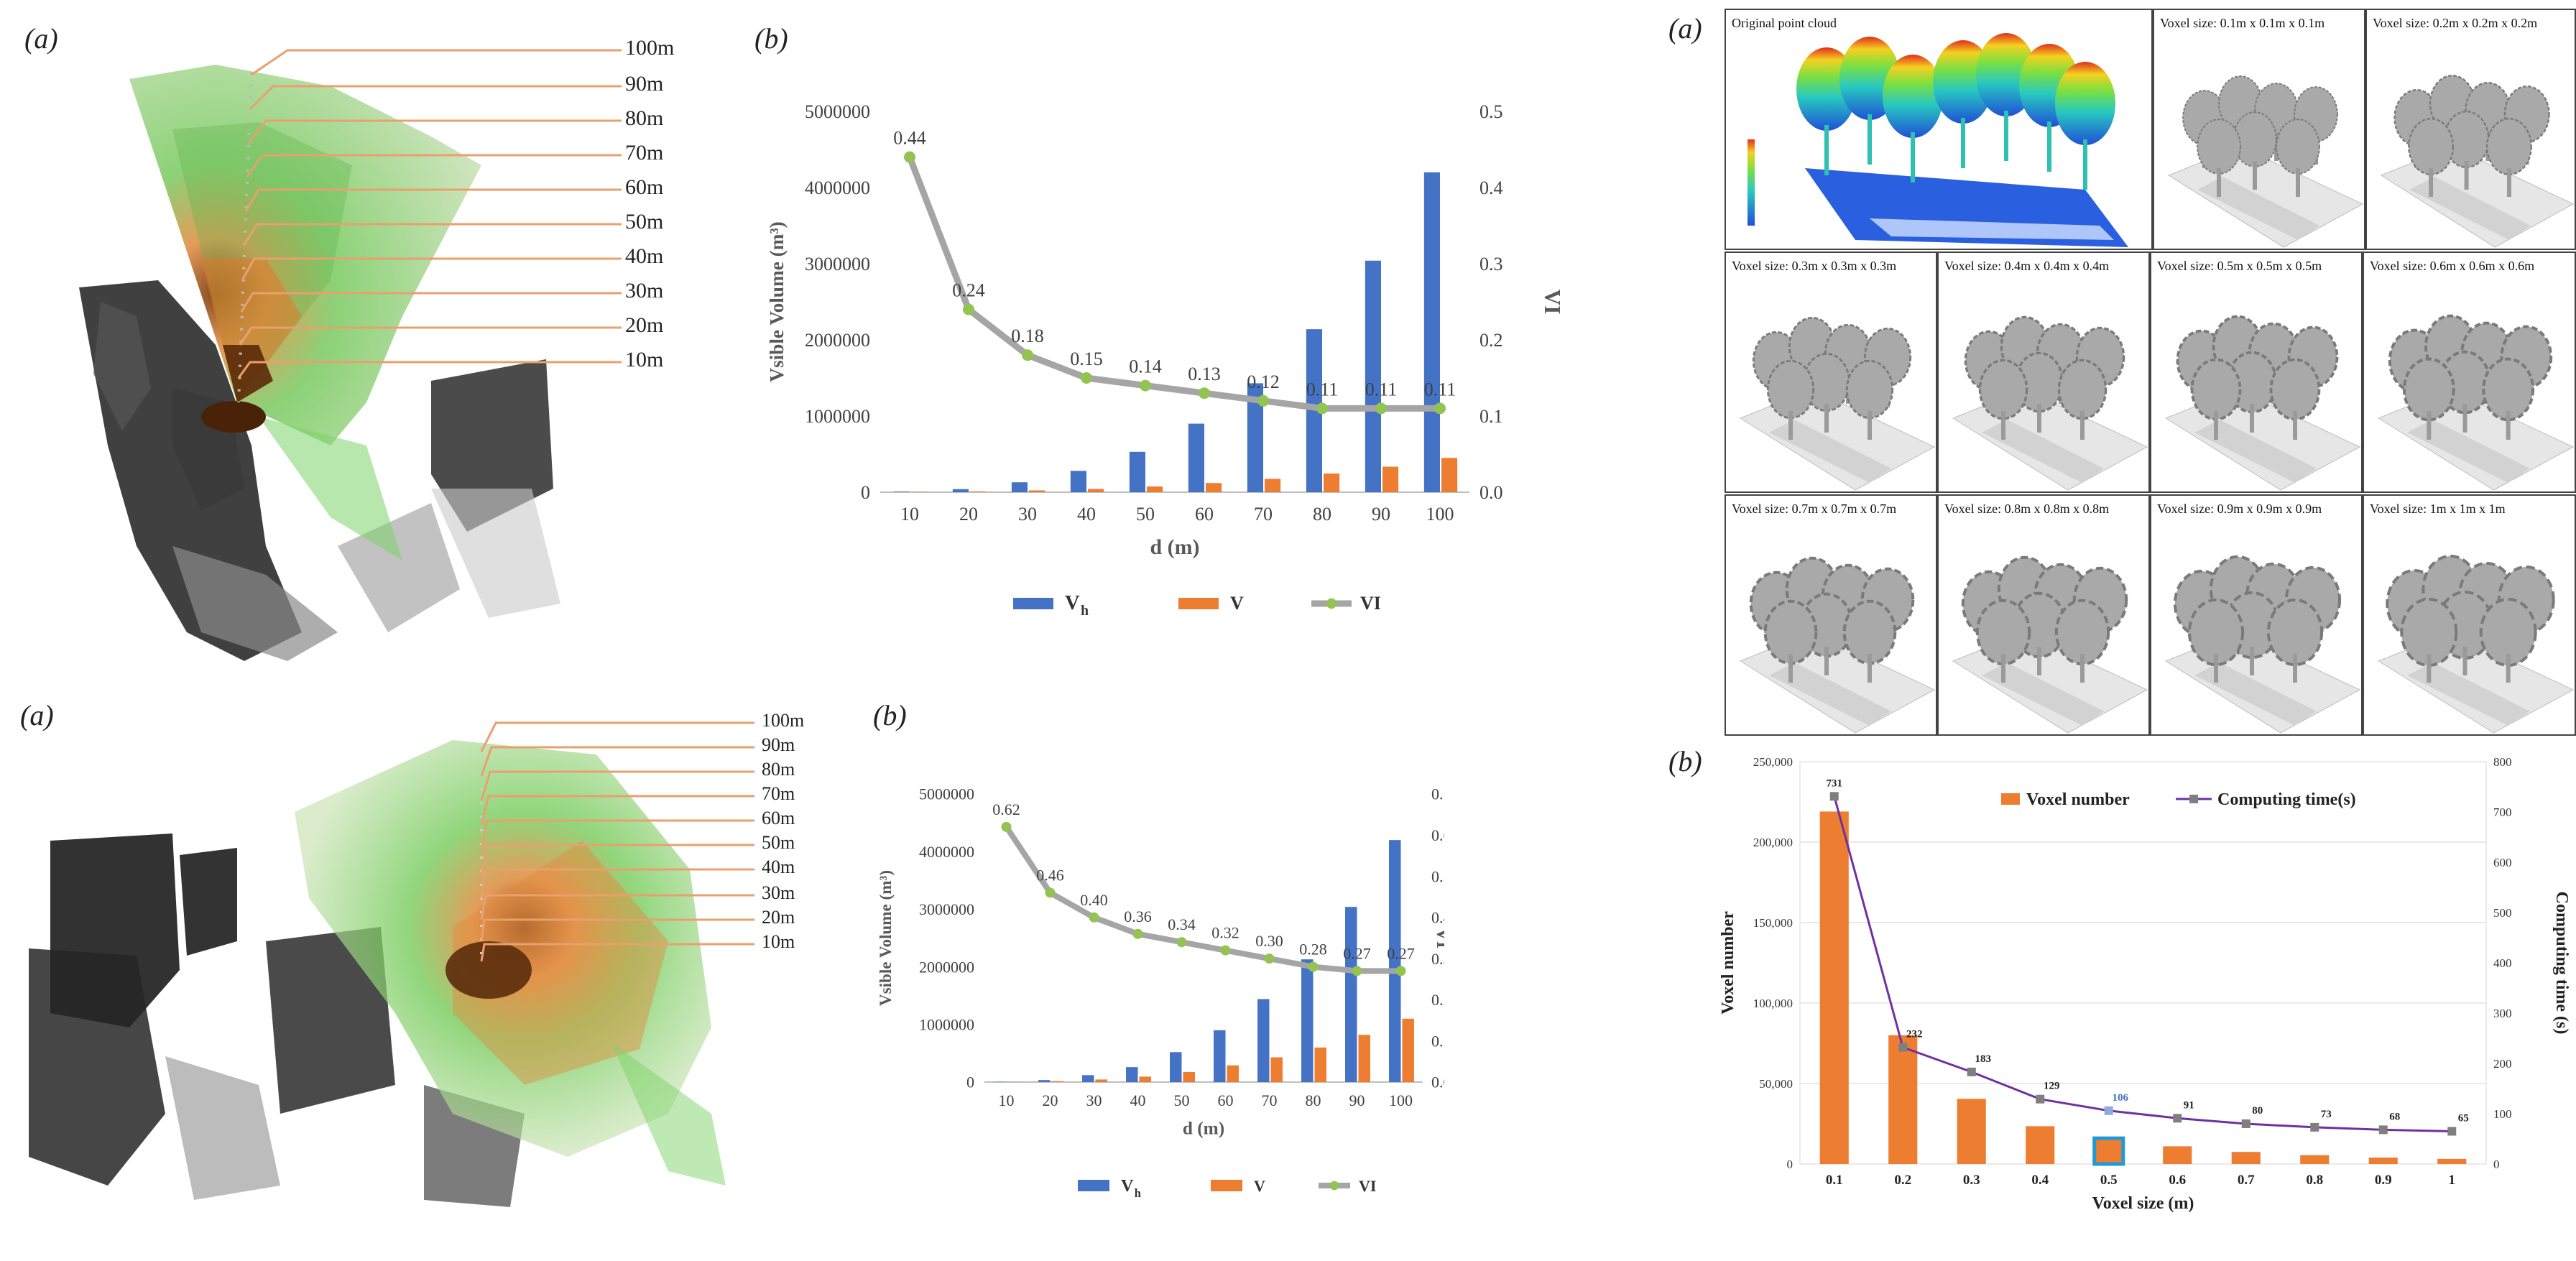 Image resolution: width=2576 pixels, height=1261 pixels. What do you see at coordinates (2502, 1114) in the screenshot?
I see `y2-tick-label: 100` at bounding box center [2502, 1114].